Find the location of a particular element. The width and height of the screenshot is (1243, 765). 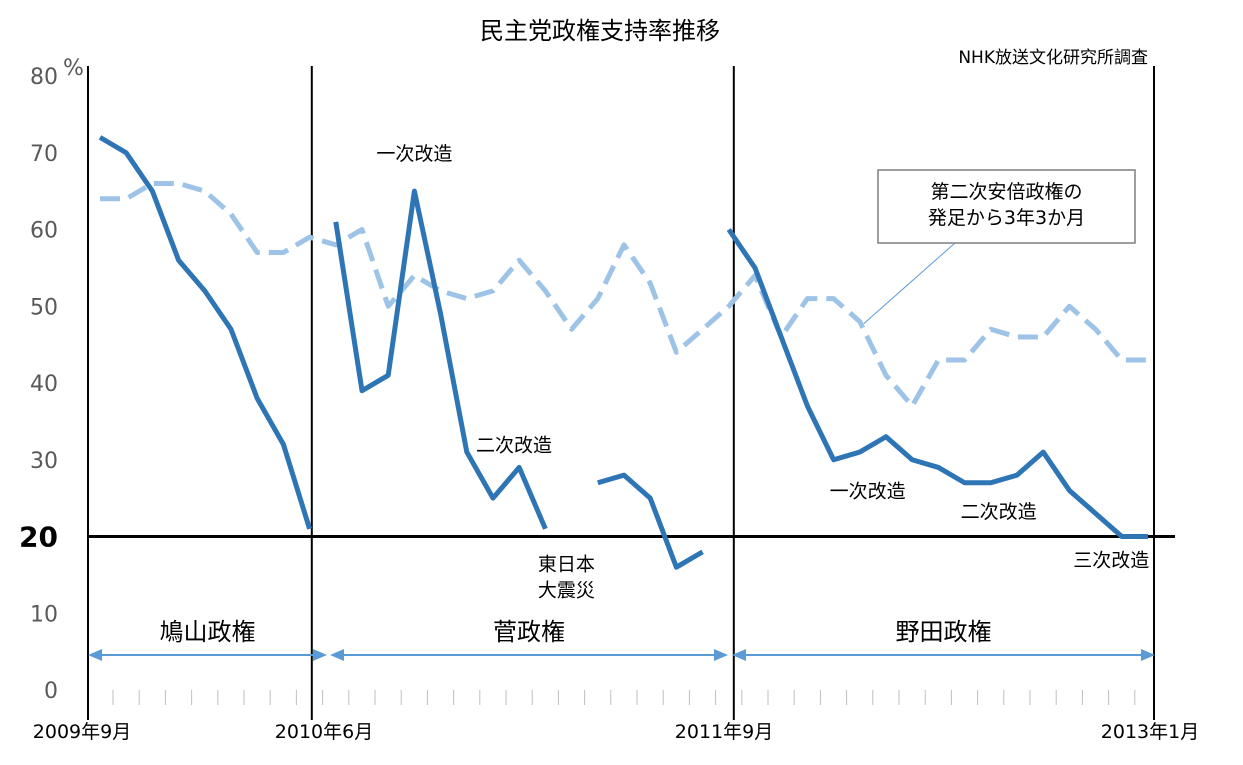

x-tick-label: 2010年6月 is located at coordinates (324, 732).